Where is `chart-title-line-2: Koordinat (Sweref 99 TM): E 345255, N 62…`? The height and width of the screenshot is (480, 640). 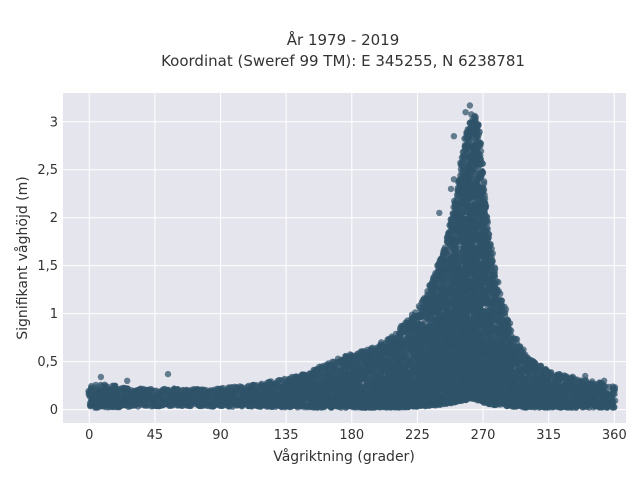
chart-title-line-2: Koordinat (Sweref 99 TM): E 345255, N 62… is located at coordinates (343, 61).